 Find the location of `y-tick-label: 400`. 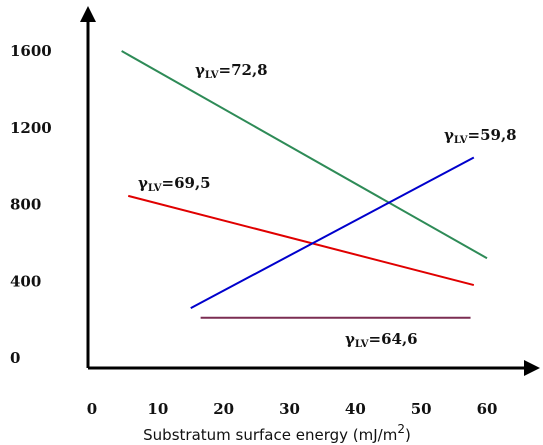

y-tick-label: 400 is located at coordinates (25, 281).